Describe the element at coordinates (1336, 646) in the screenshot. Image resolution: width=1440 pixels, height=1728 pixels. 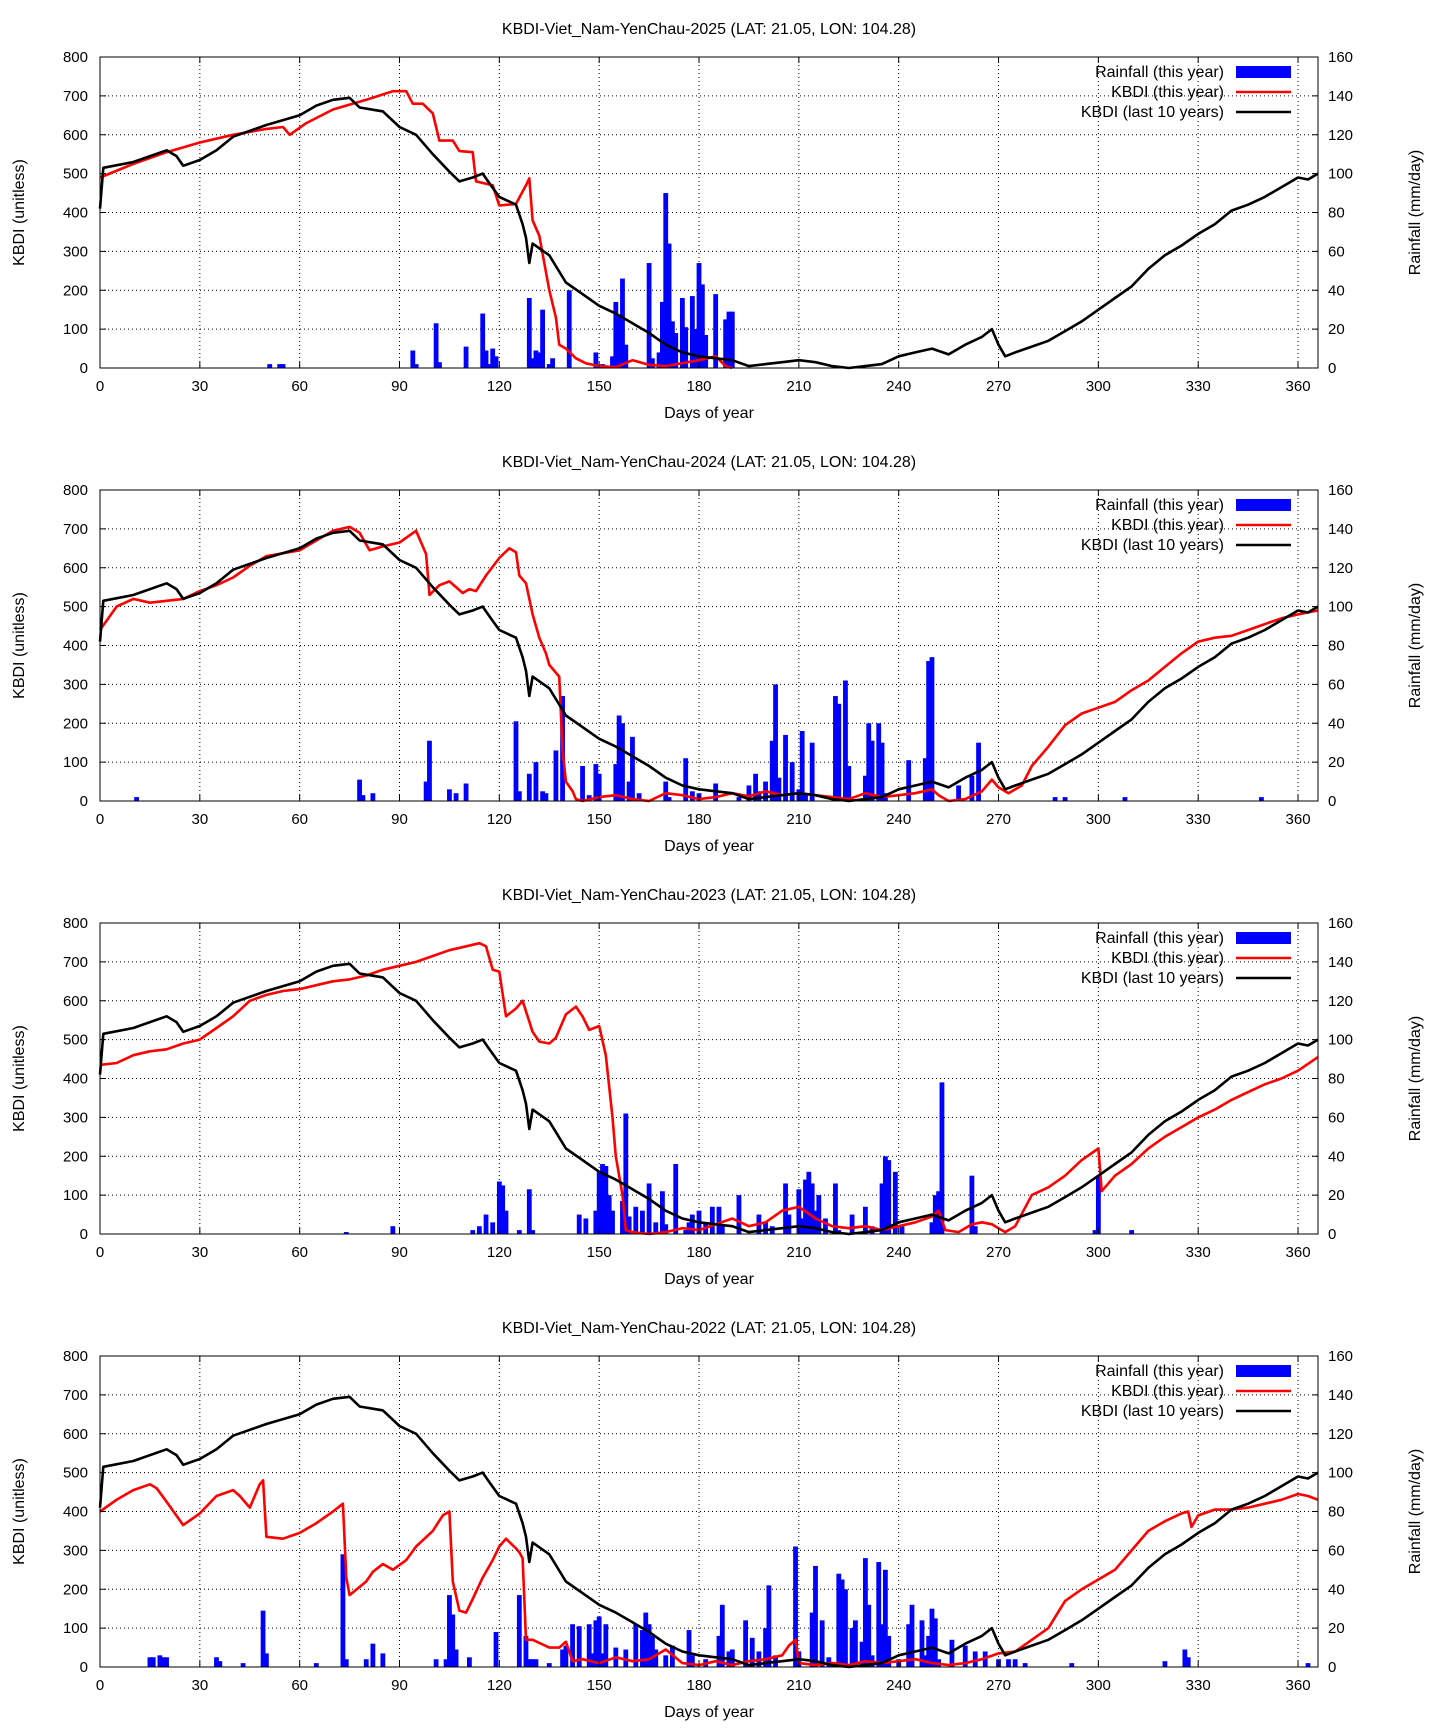
I see `y2-tick-label: 80` at that location.